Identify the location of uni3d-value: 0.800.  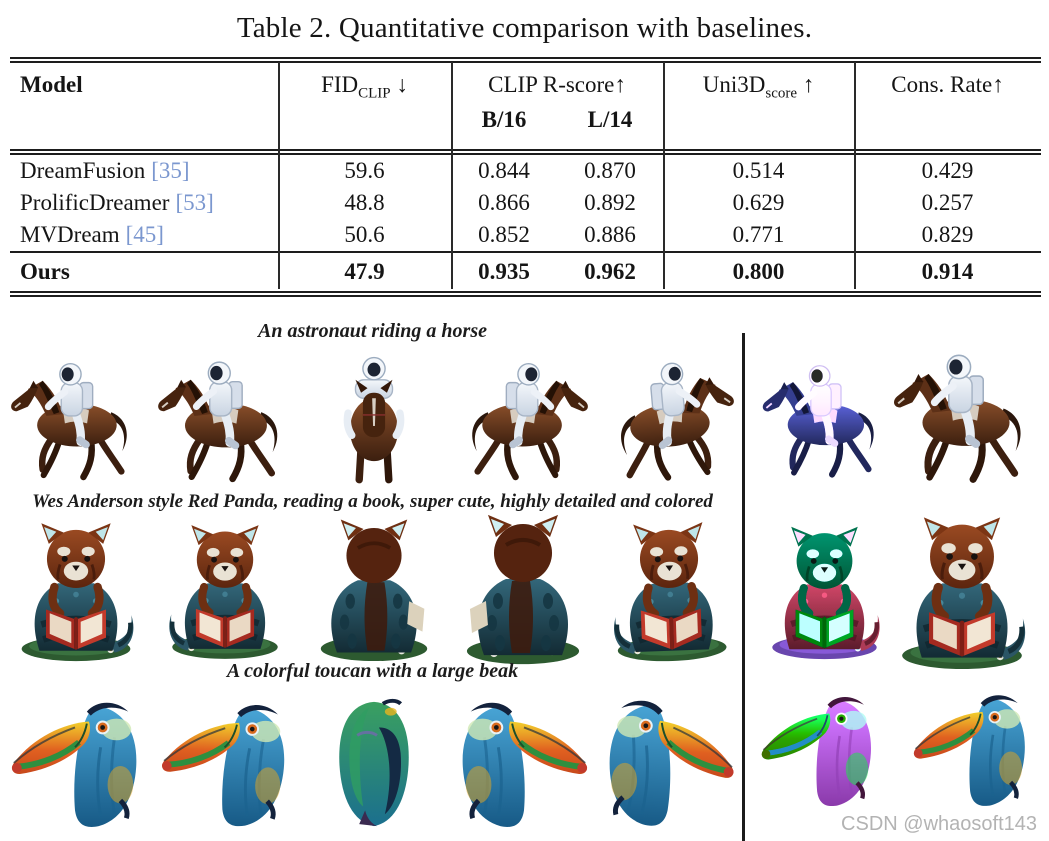
(758, 271).